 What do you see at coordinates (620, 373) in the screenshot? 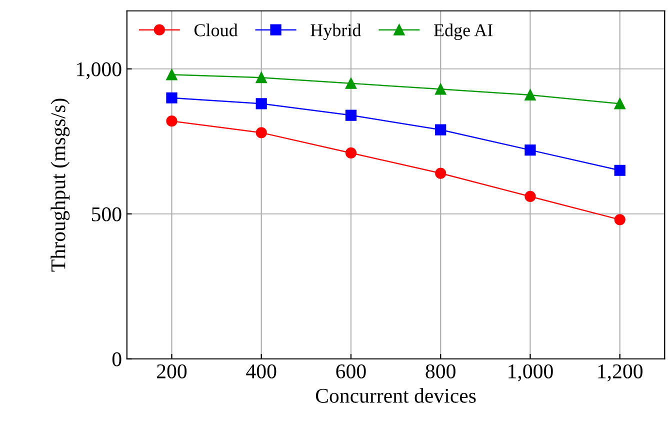
I see `x-tick-label: 1,200` at bounding box center [620, 373].